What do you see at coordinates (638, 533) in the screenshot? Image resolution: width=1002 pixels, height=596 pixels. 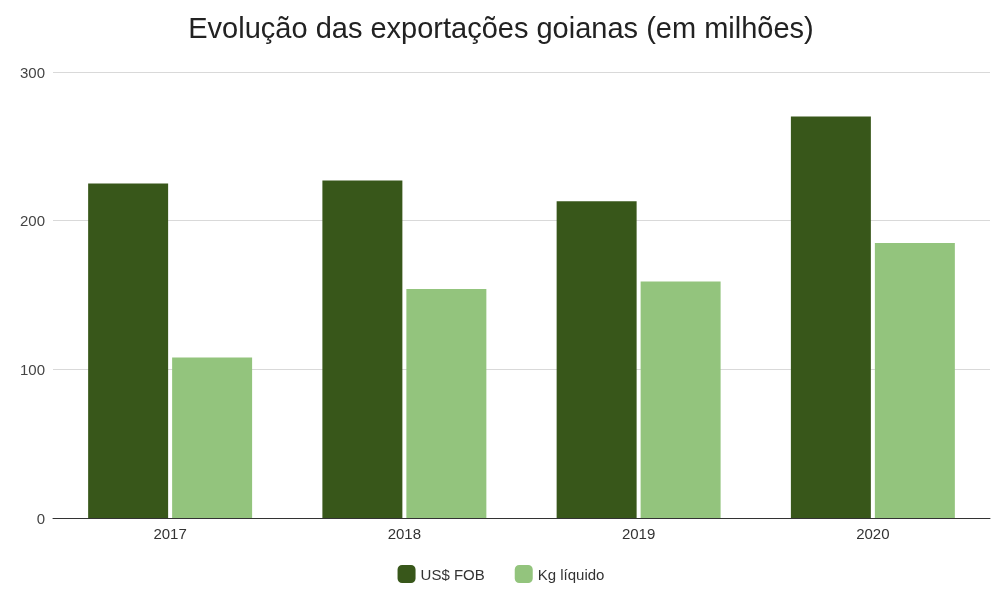 I see `x-tick-label: 2019` at bounding box center [638, 533].